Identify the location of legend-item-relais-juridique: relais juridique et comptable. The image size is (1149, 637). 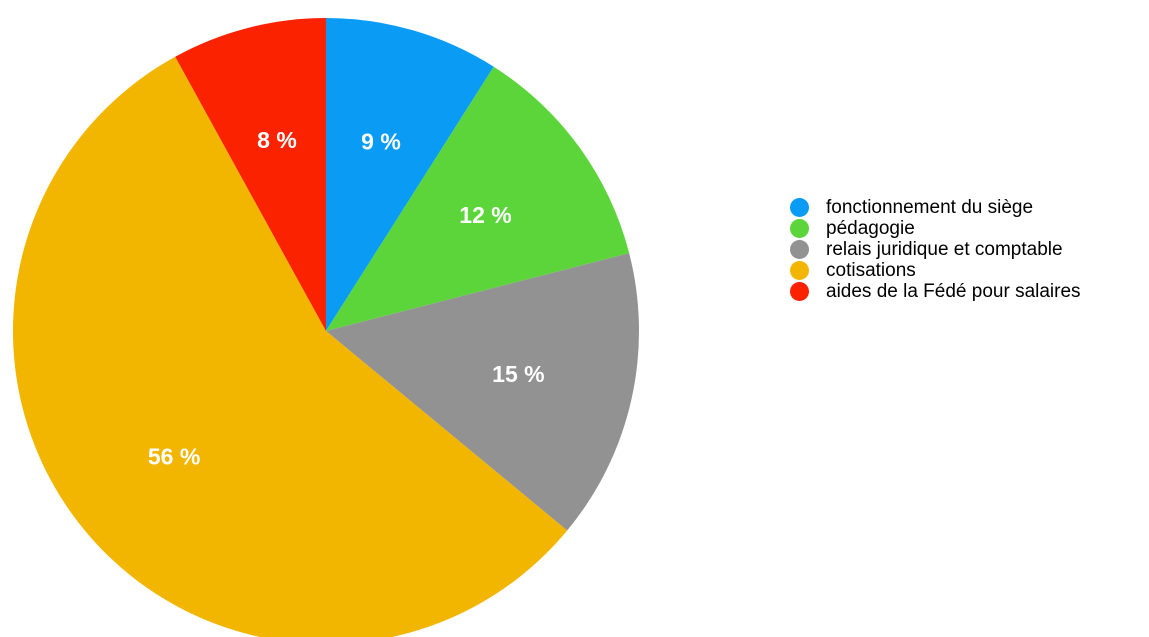
(935, 249).